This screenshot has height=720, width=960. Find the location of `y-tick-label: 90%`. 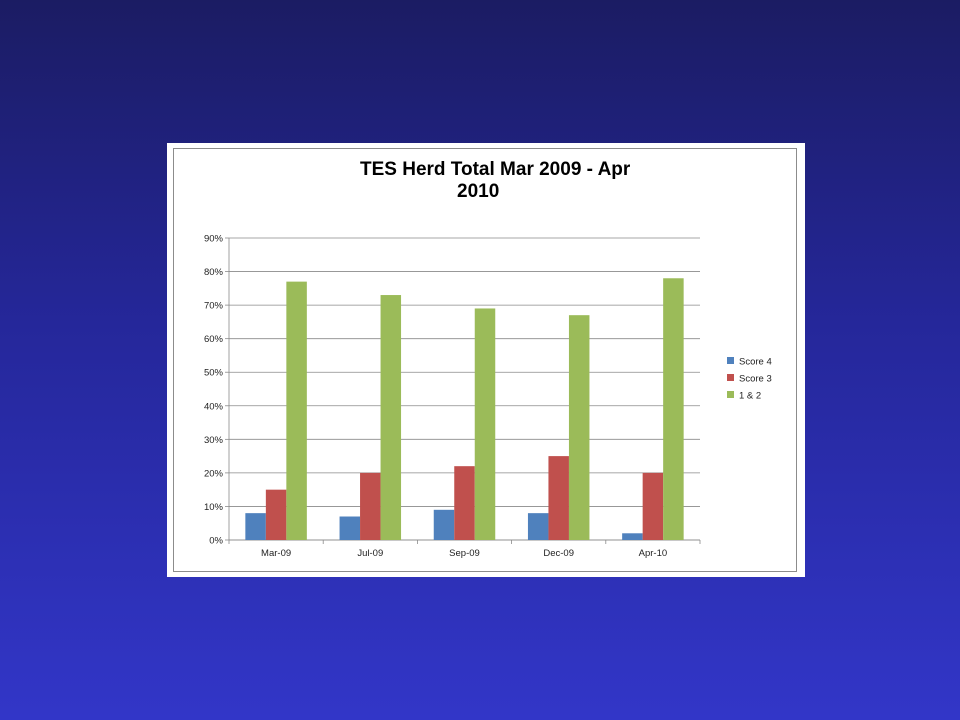

y-tick-label: 90% is located at coordinates (214, 239).